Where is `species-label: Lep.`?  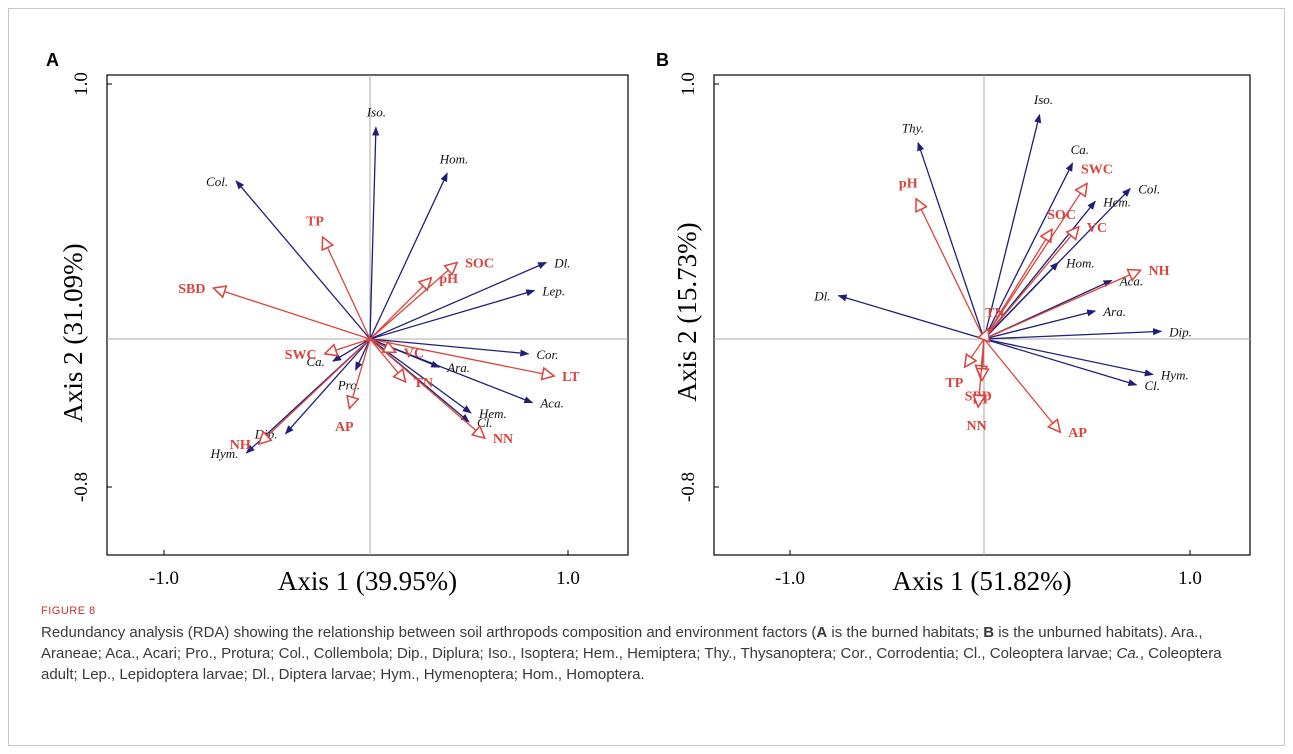 species-label: Lep. is located at coordinates (553, 291).